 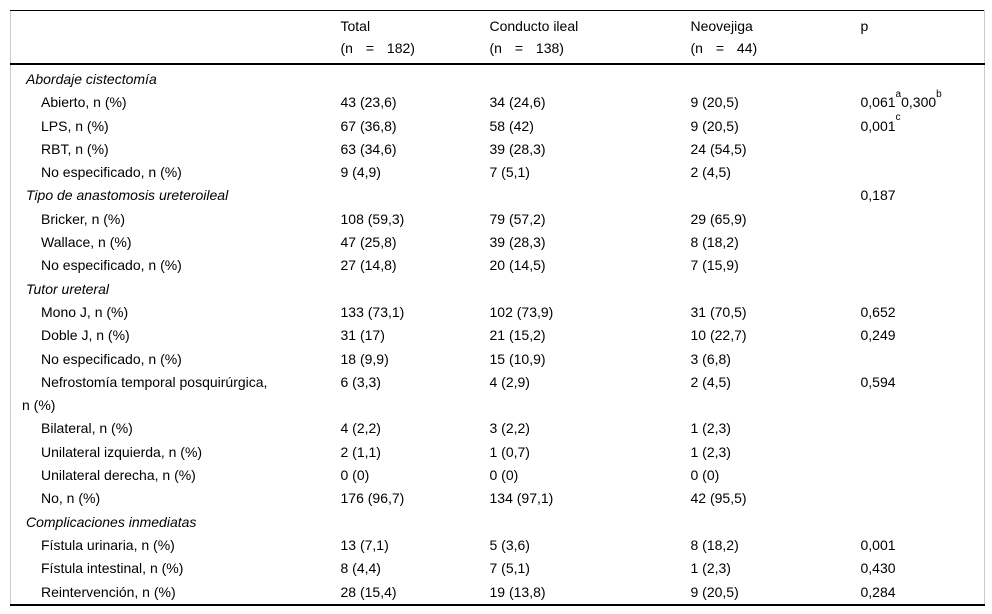 What do you see at coordinates (864, 26) in the screenshot?
I see `column-title: p` at bounding box center [864, 26].